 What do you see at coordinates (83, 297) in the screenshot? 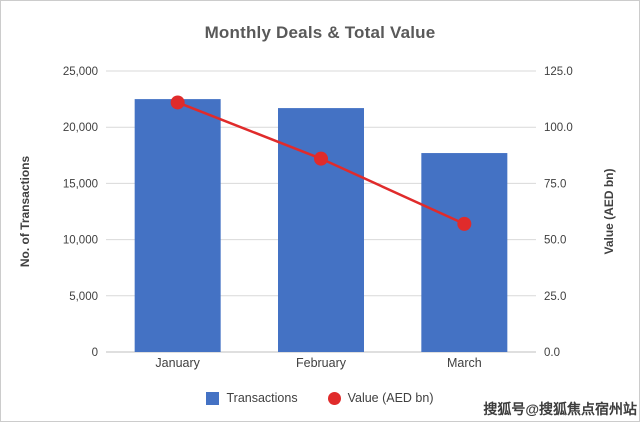
I see `left-axis-tick: 5,000` at bounding box center [83, 297].